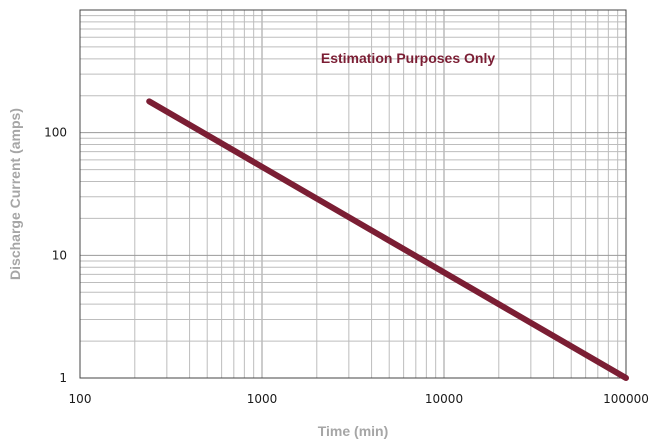  What do you see at coordinates (15, 194) in the screenshot?
I see `y-axis-title: Discharge Current (amps)` at bounding box center [15, 194].